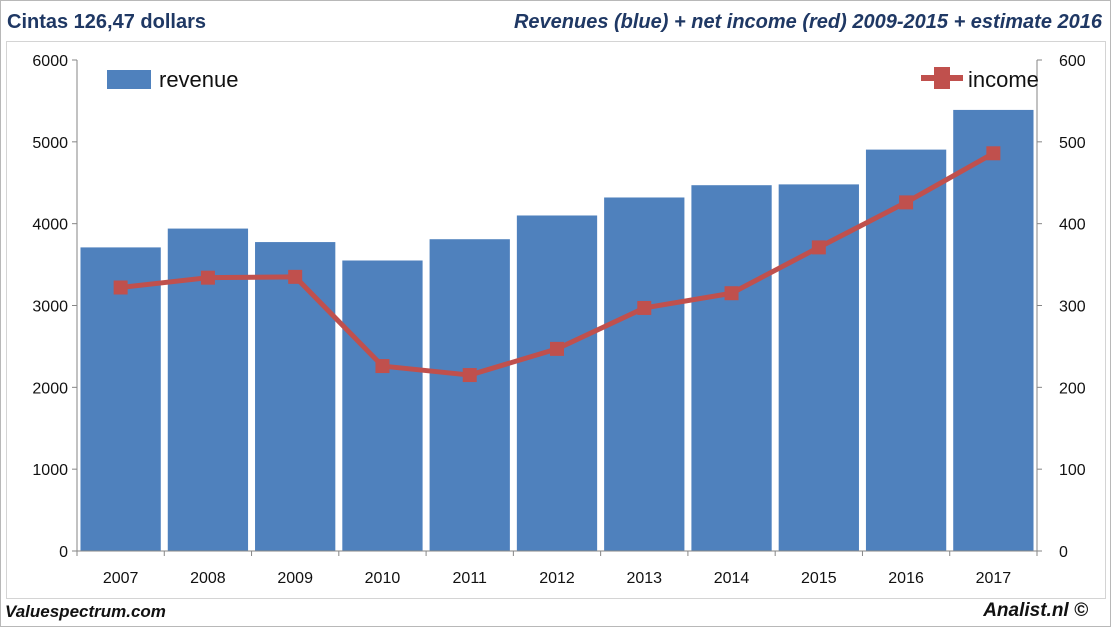  I want to click on x-tick-label: 2007, so click(121, 578).